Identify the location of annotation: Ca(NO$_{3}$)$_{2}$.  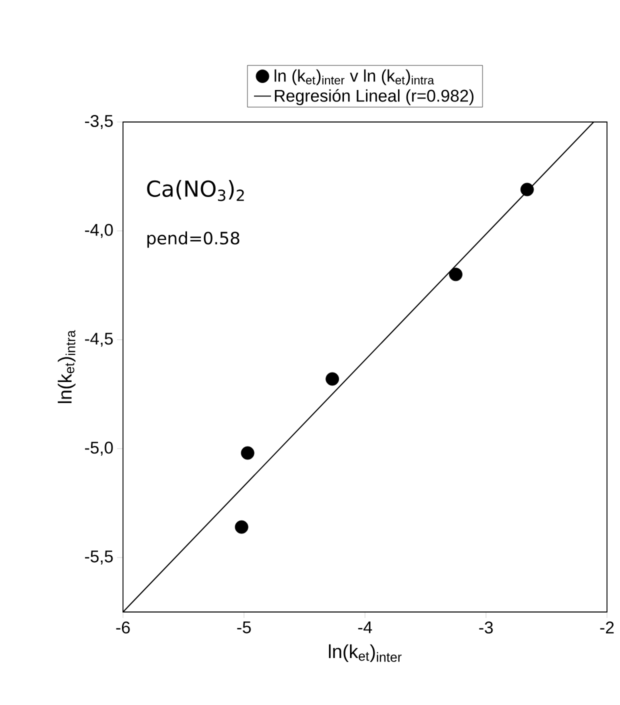
(195, 191).